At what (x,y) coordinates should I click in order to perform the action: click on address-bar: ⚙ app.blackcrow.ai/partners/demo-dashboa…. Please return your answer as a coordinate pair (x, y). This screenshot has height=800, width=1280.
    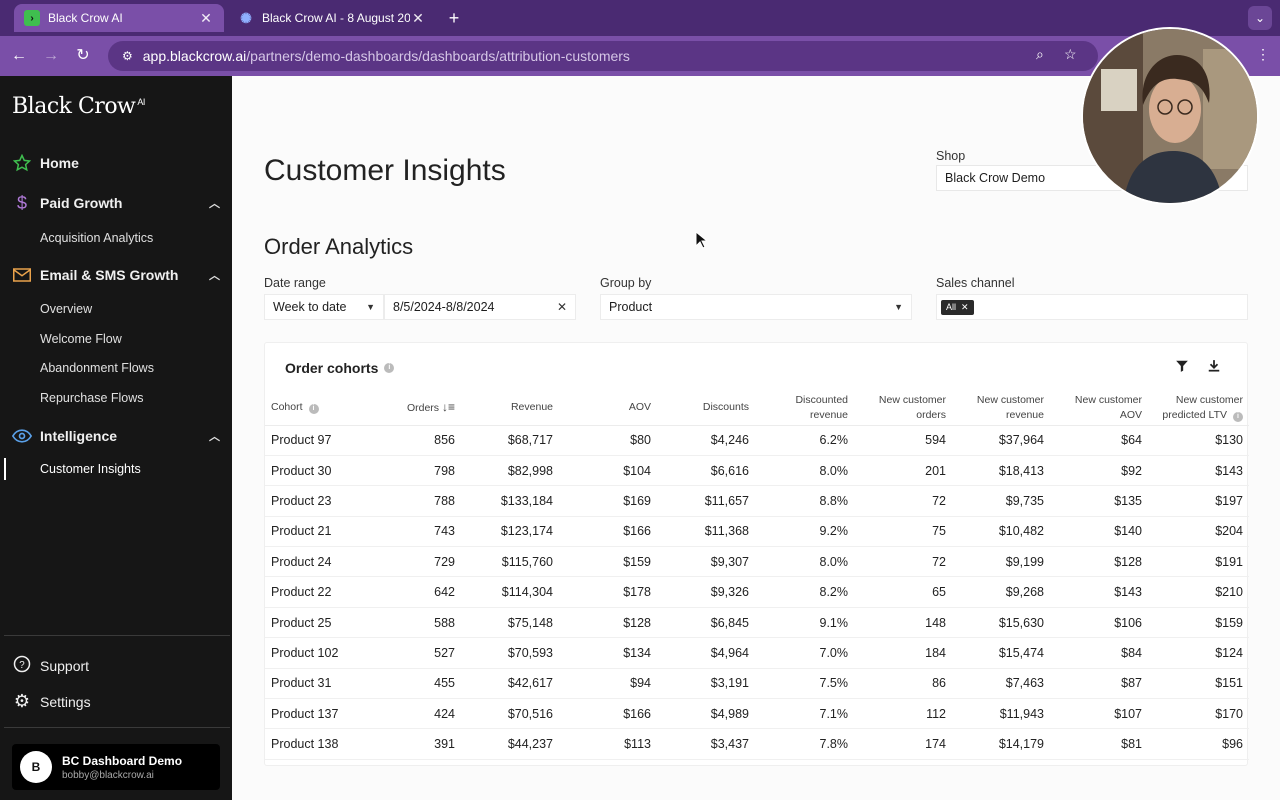
    Looking at the image, I should click on (603, 56).